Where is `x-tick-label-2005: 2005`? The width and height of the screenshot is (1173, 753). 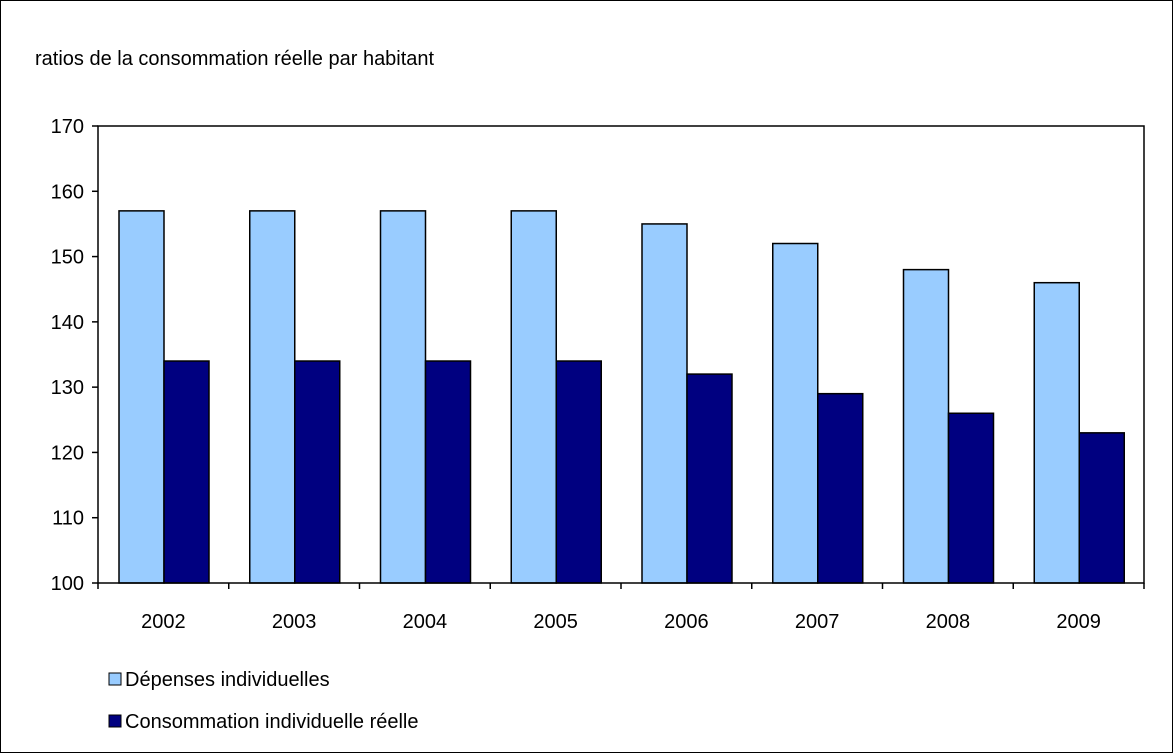
x-tick-label-2005: 2005 is located at coordinates (555, 622).